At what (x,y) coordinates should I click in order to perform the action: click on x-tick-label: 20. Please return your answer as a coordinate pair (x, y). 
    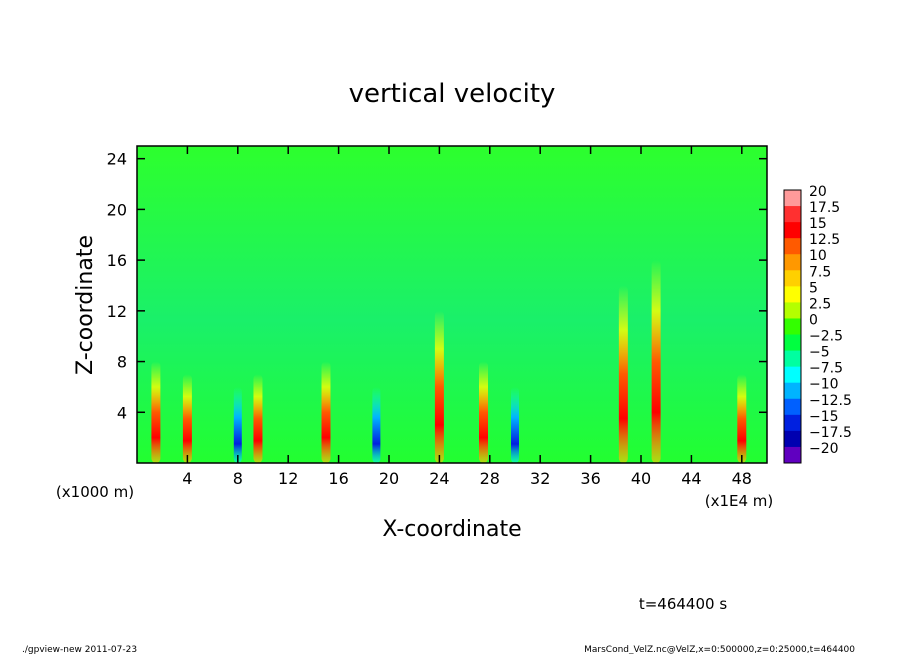
    Looking at the image, I should click on (389, 478).